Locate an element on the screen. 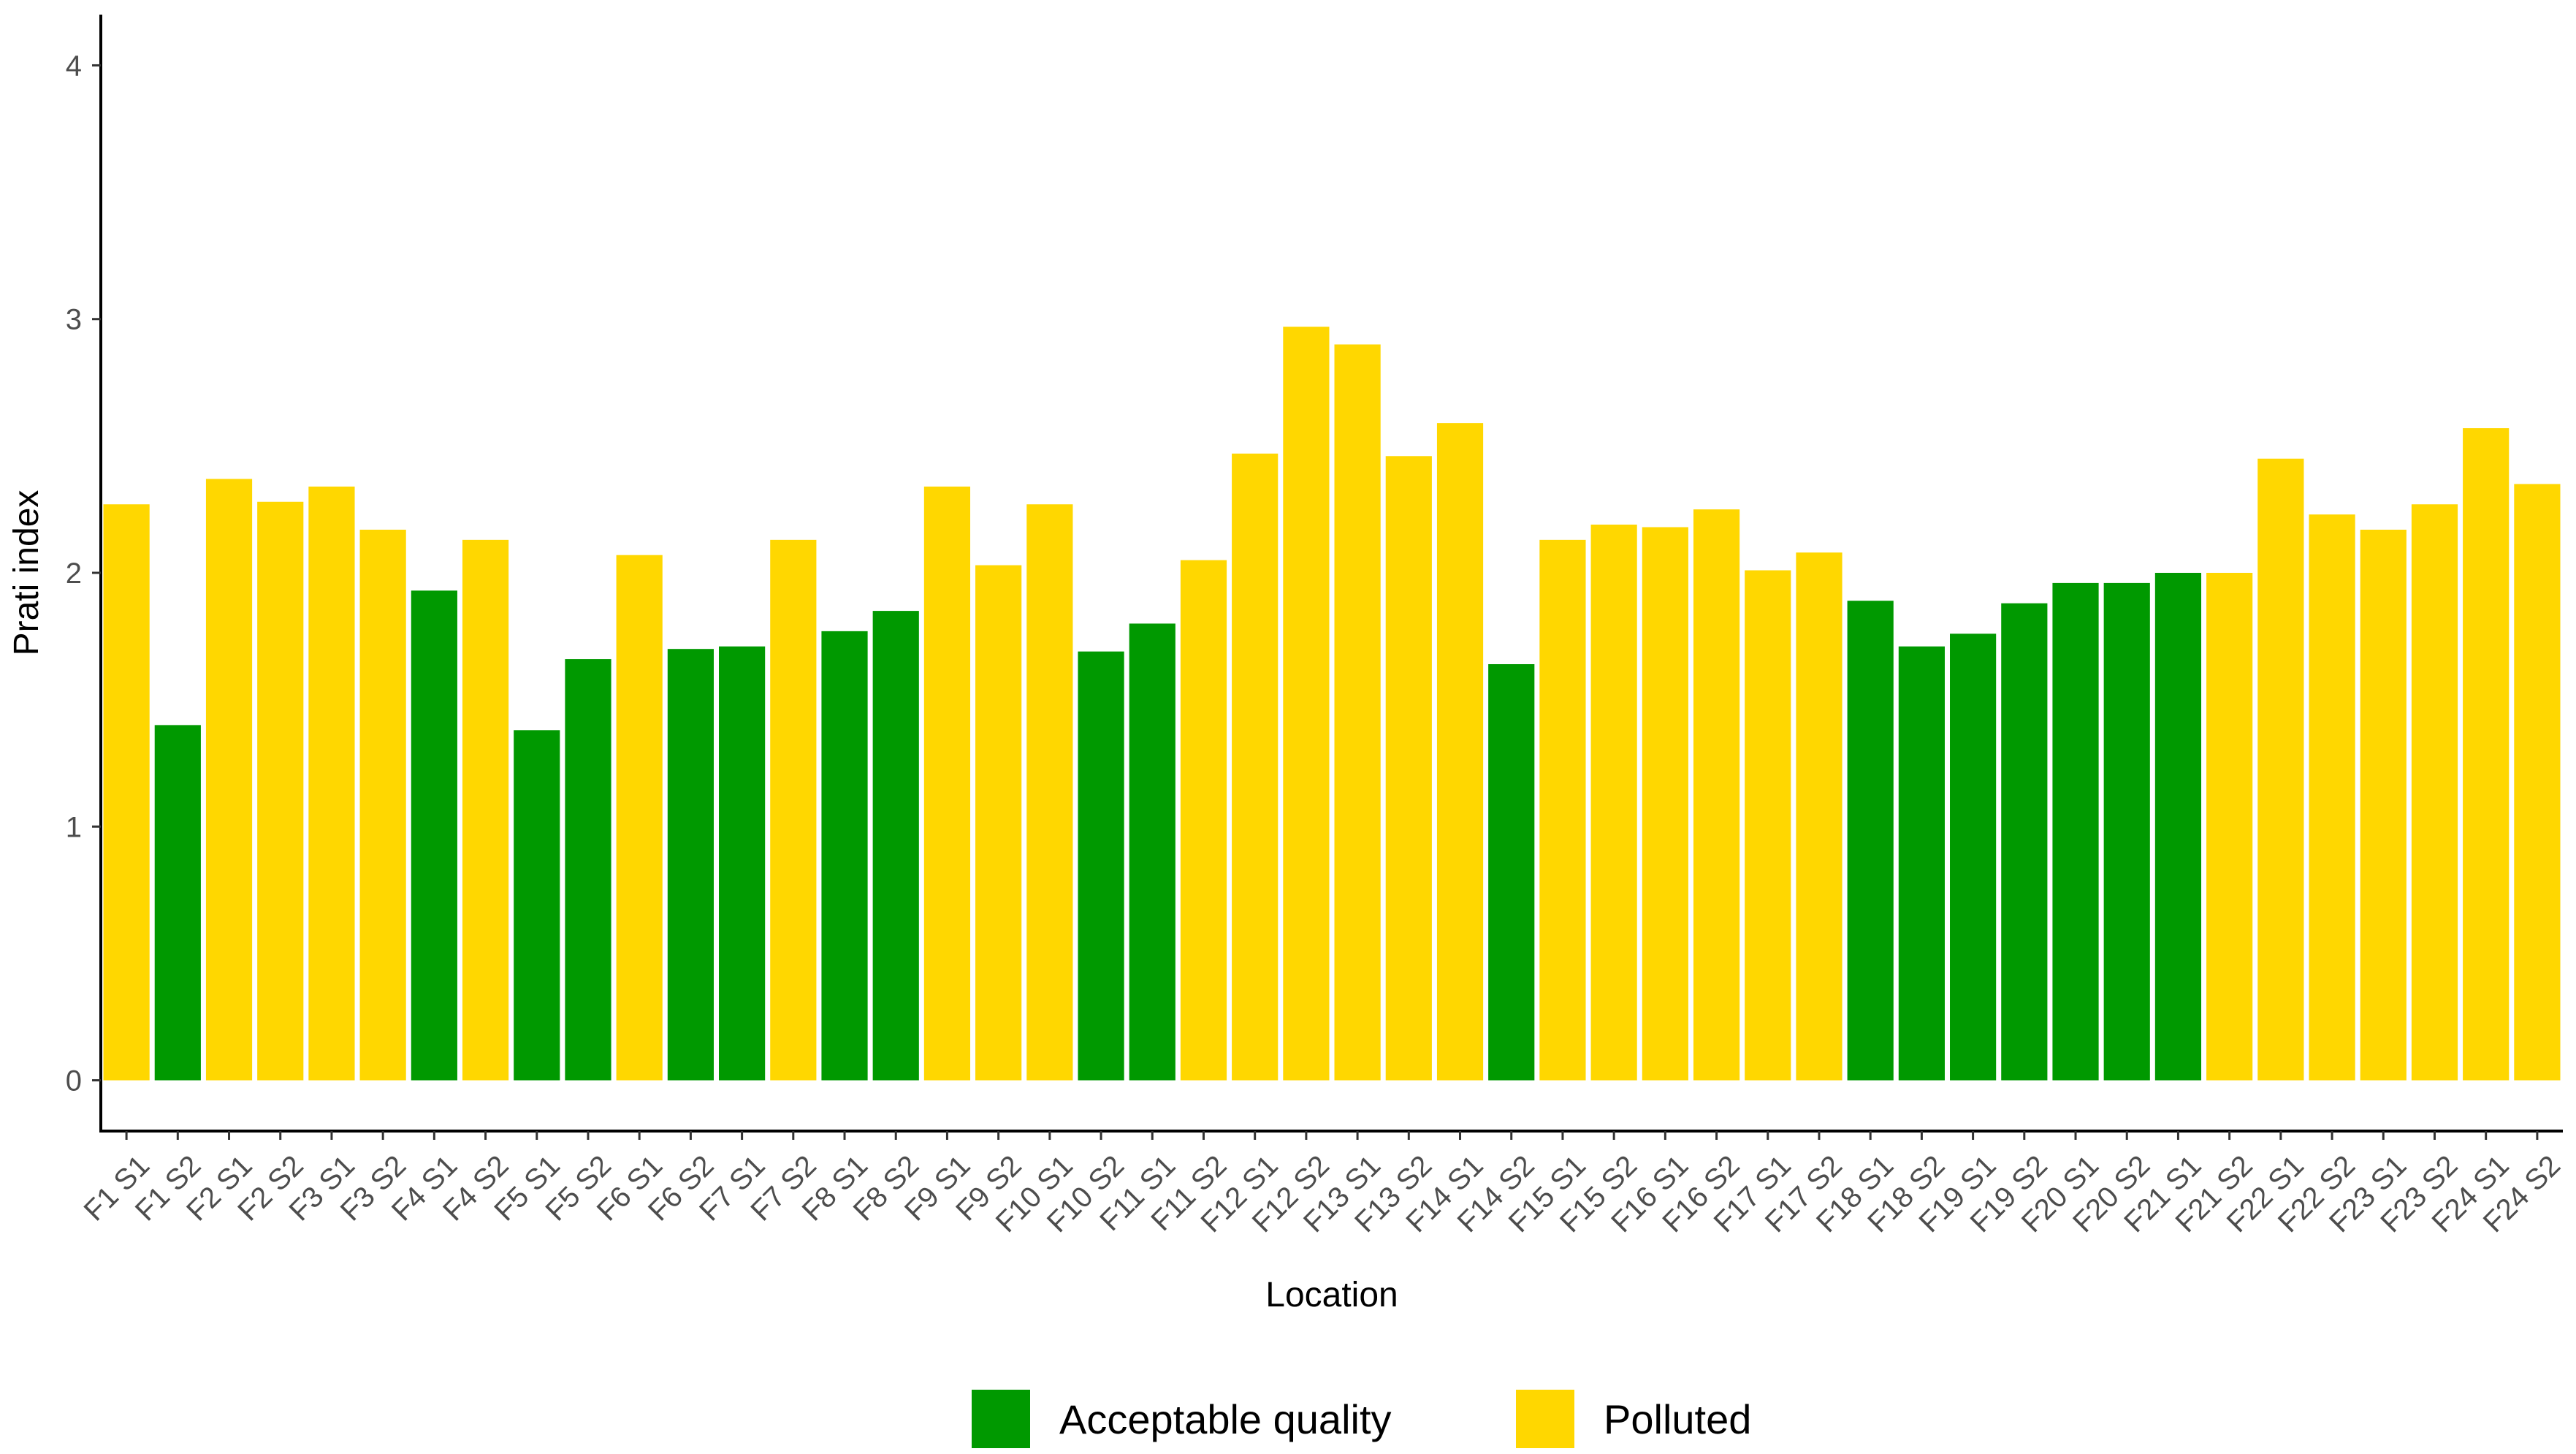  bar-f4-s1 is located at coordinates (434, 836).